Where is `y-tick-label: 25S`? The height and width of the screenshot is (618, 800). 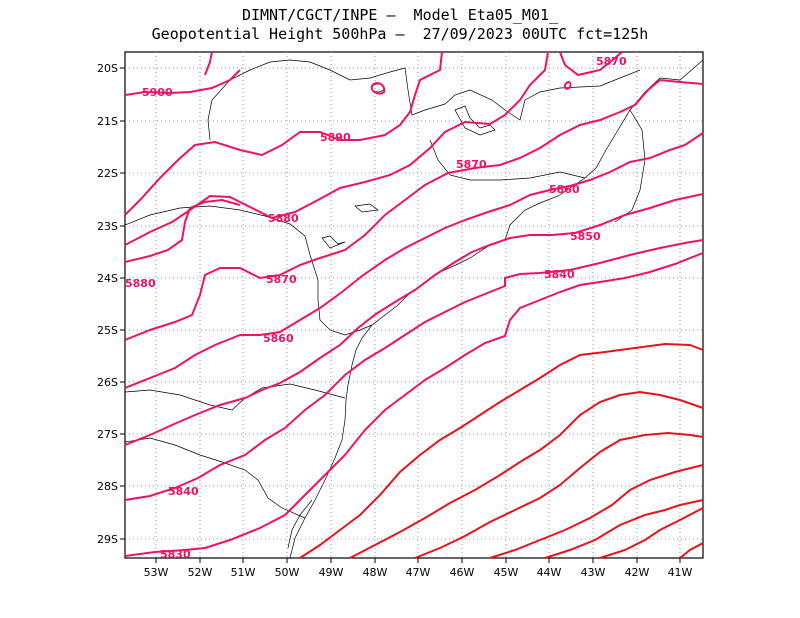 y-tick-label: 25S is located at coordinates (107, 330).